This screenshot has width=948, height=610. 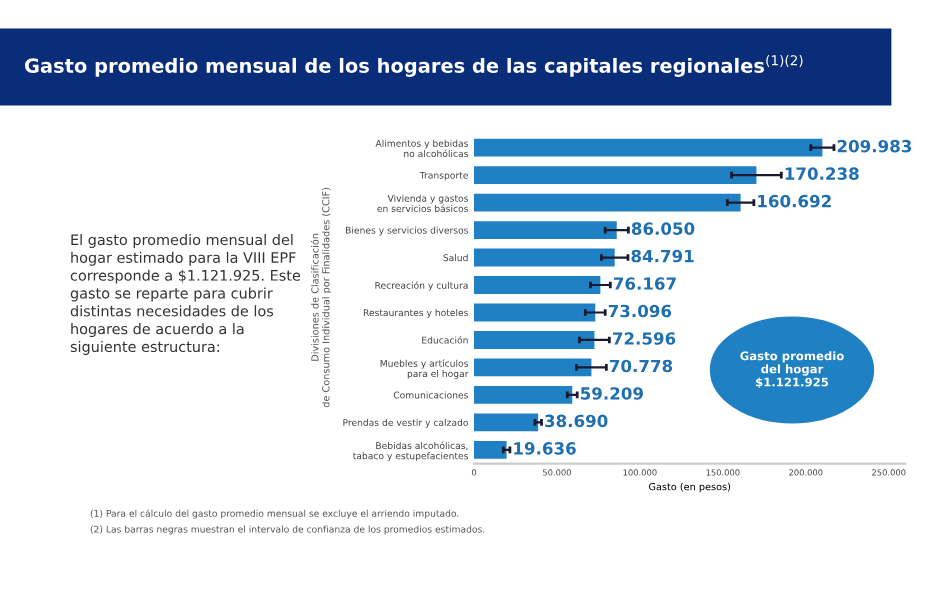 I want to click on data-label: 19.636, so click(x=545, y=448).